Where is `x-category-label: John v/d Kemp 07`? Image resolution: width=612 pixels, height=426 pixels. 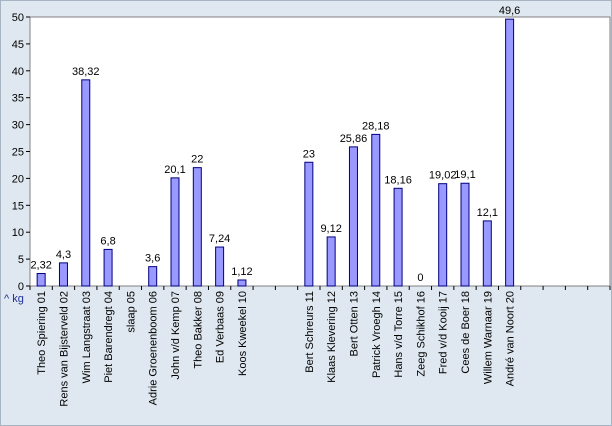
x-category-label: John v/d Kemp 07 is located at coordinates (176, 335).